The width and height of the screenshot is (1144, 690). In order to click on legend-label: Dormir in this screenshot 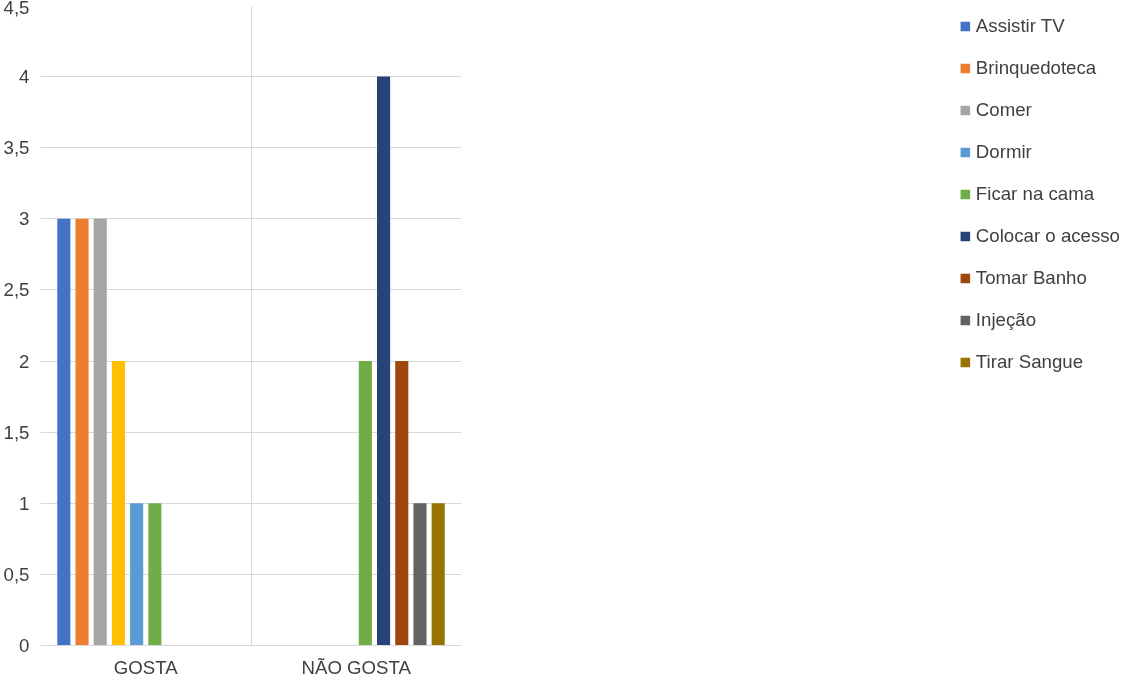, I will do `click(1003, 152)`.